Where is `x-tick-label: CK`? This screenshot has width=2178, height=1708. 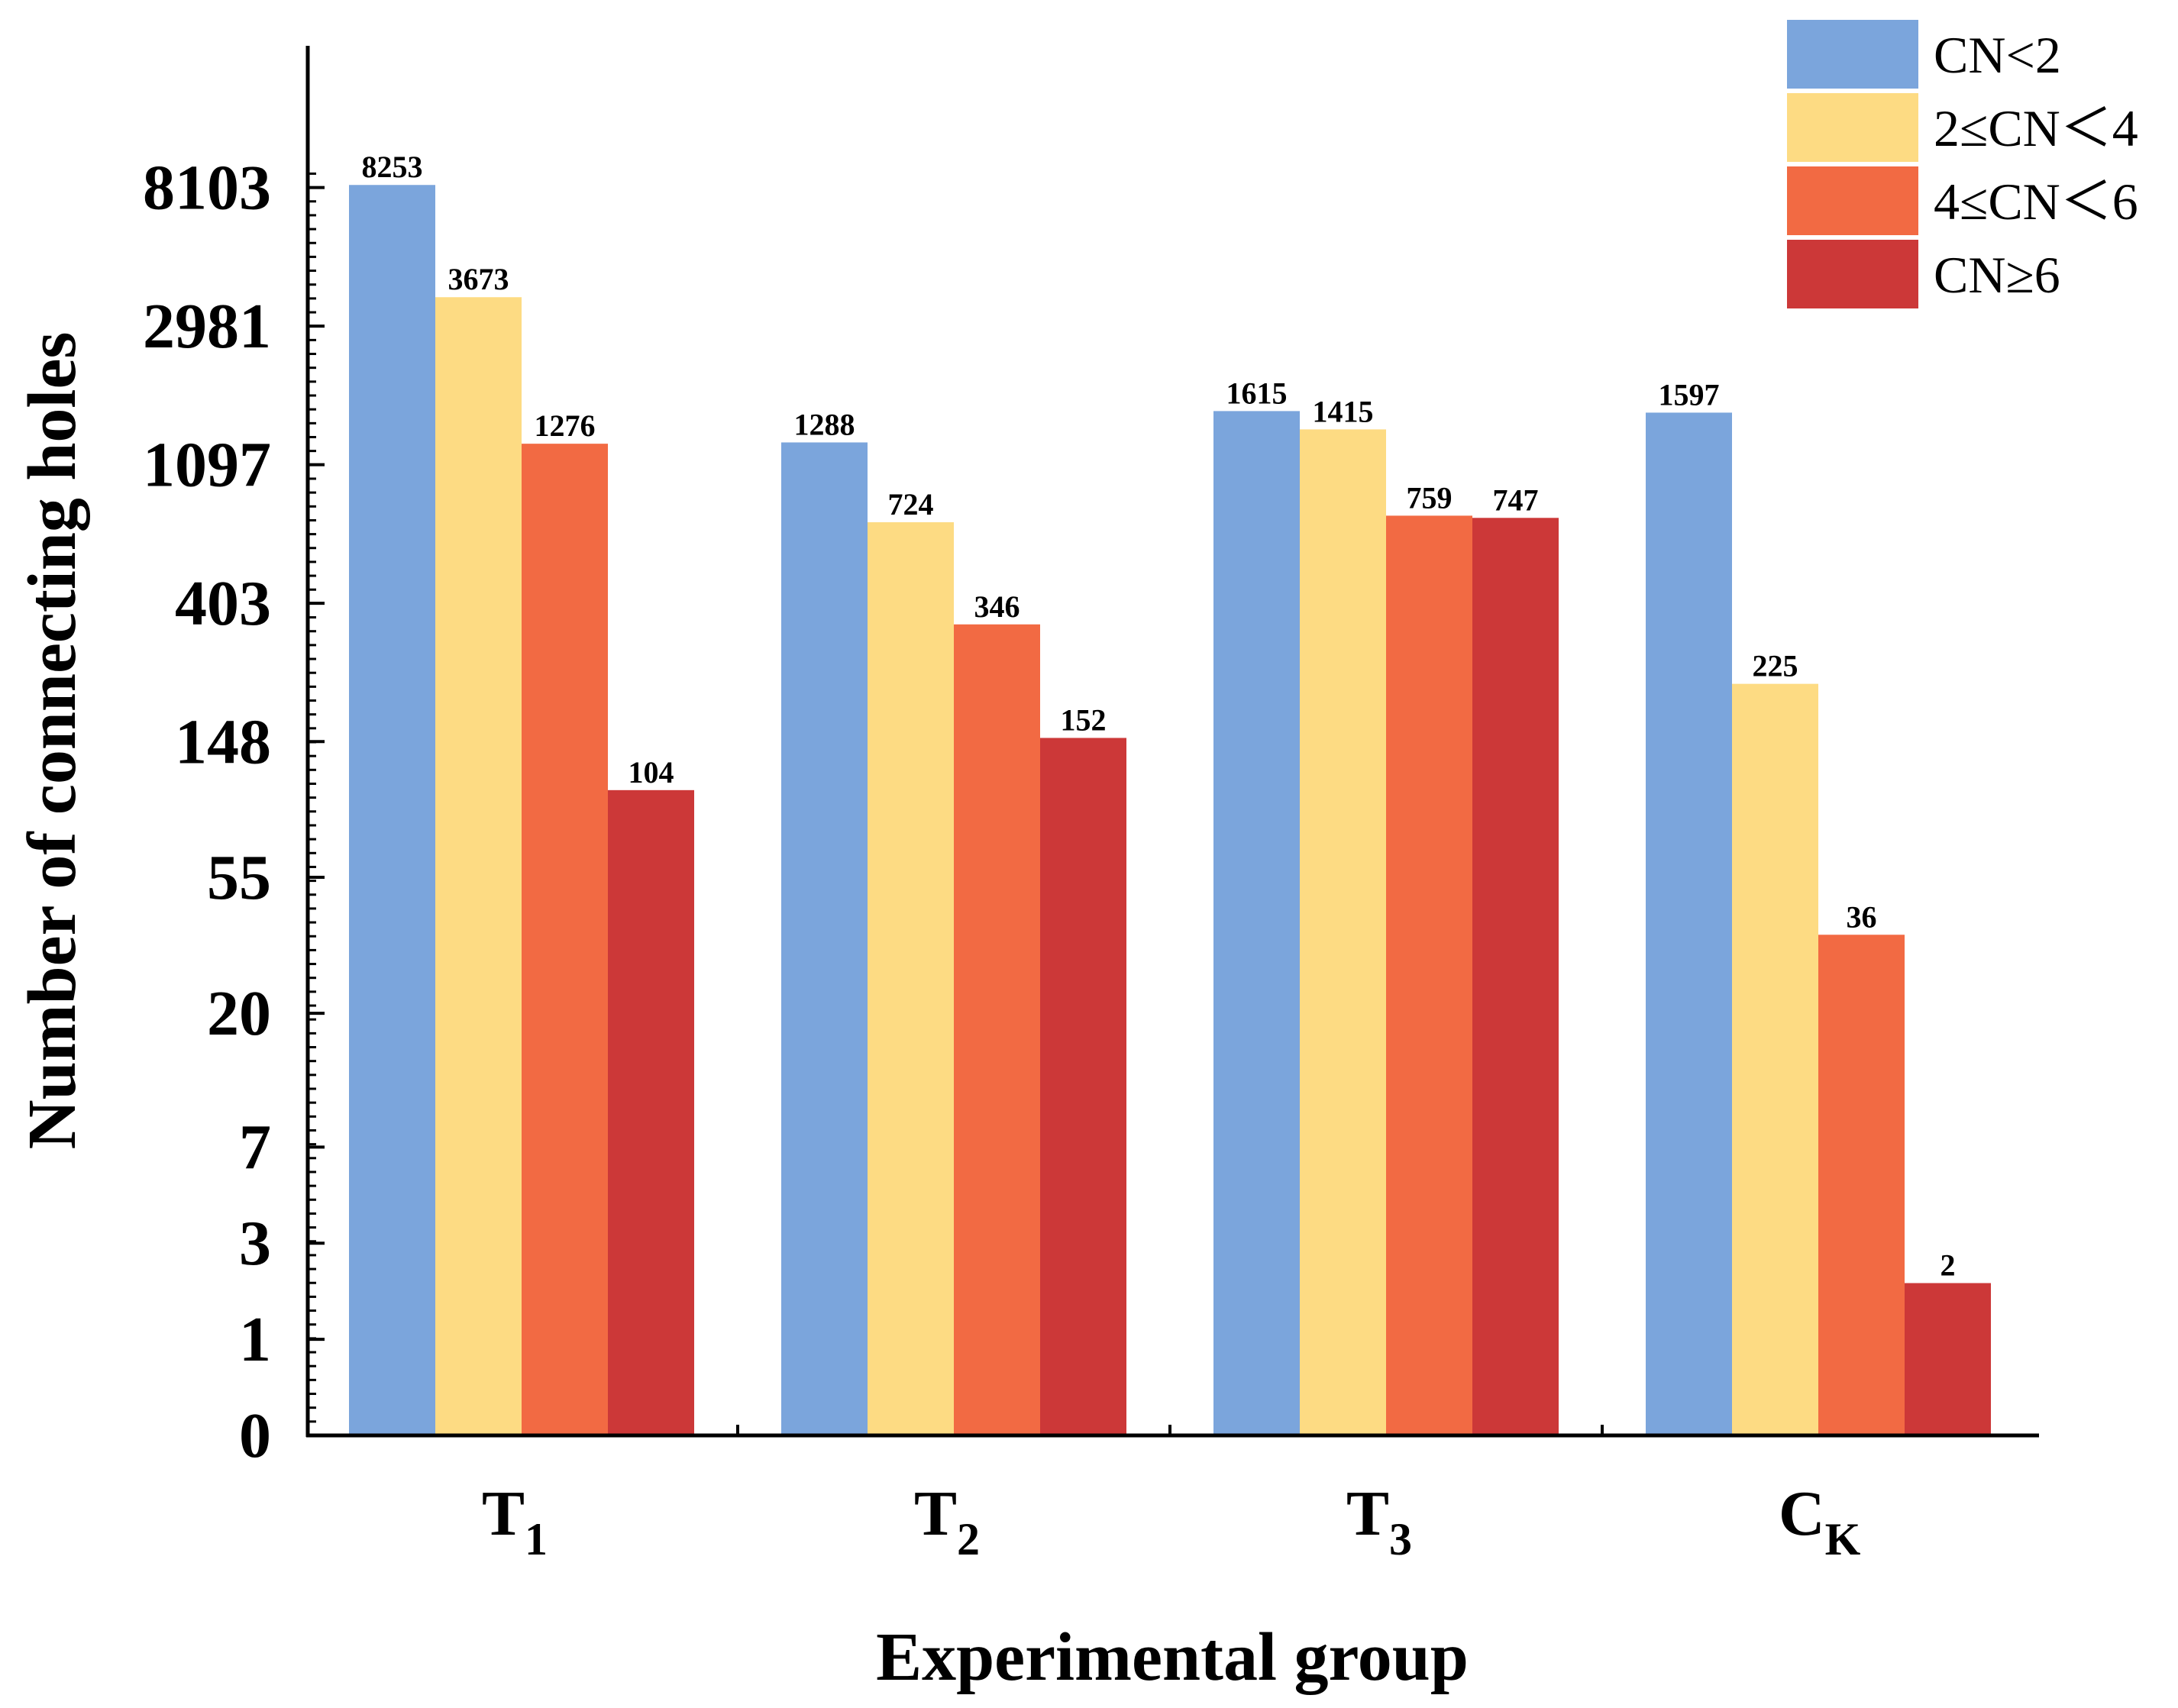
x-tick-label: CK is located at coordinates (1820, 1521).